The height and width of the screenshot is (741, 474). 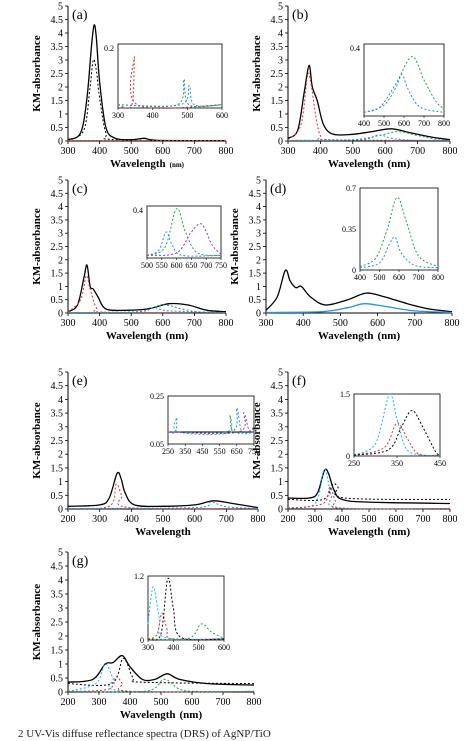 I want to click on inset-y-tick-label: 0, so click(x=142, y=640).